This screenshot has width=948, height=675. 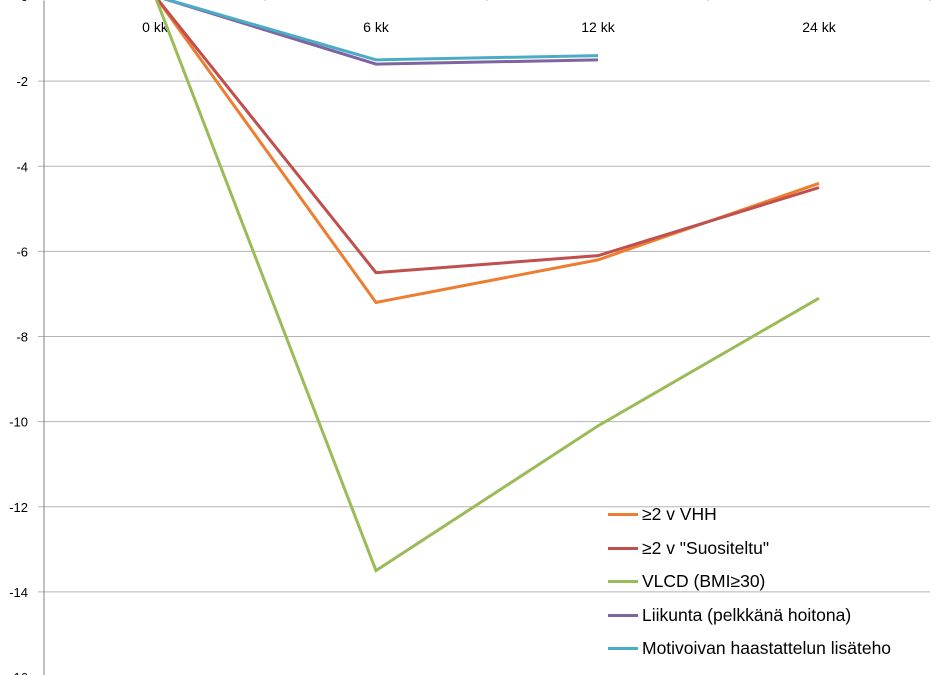 I want to click on y-tick-label: -4, so click(x=22, y=166).